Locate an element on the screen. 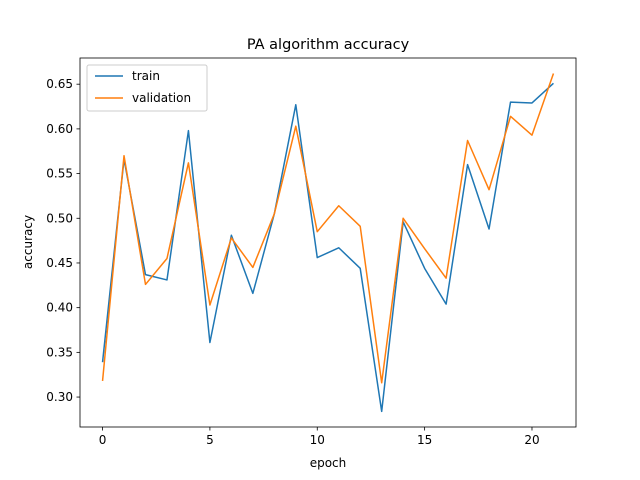 The height and width of the screenshot is (480, 640). legend: train validation is located at coordinates (147, 88).